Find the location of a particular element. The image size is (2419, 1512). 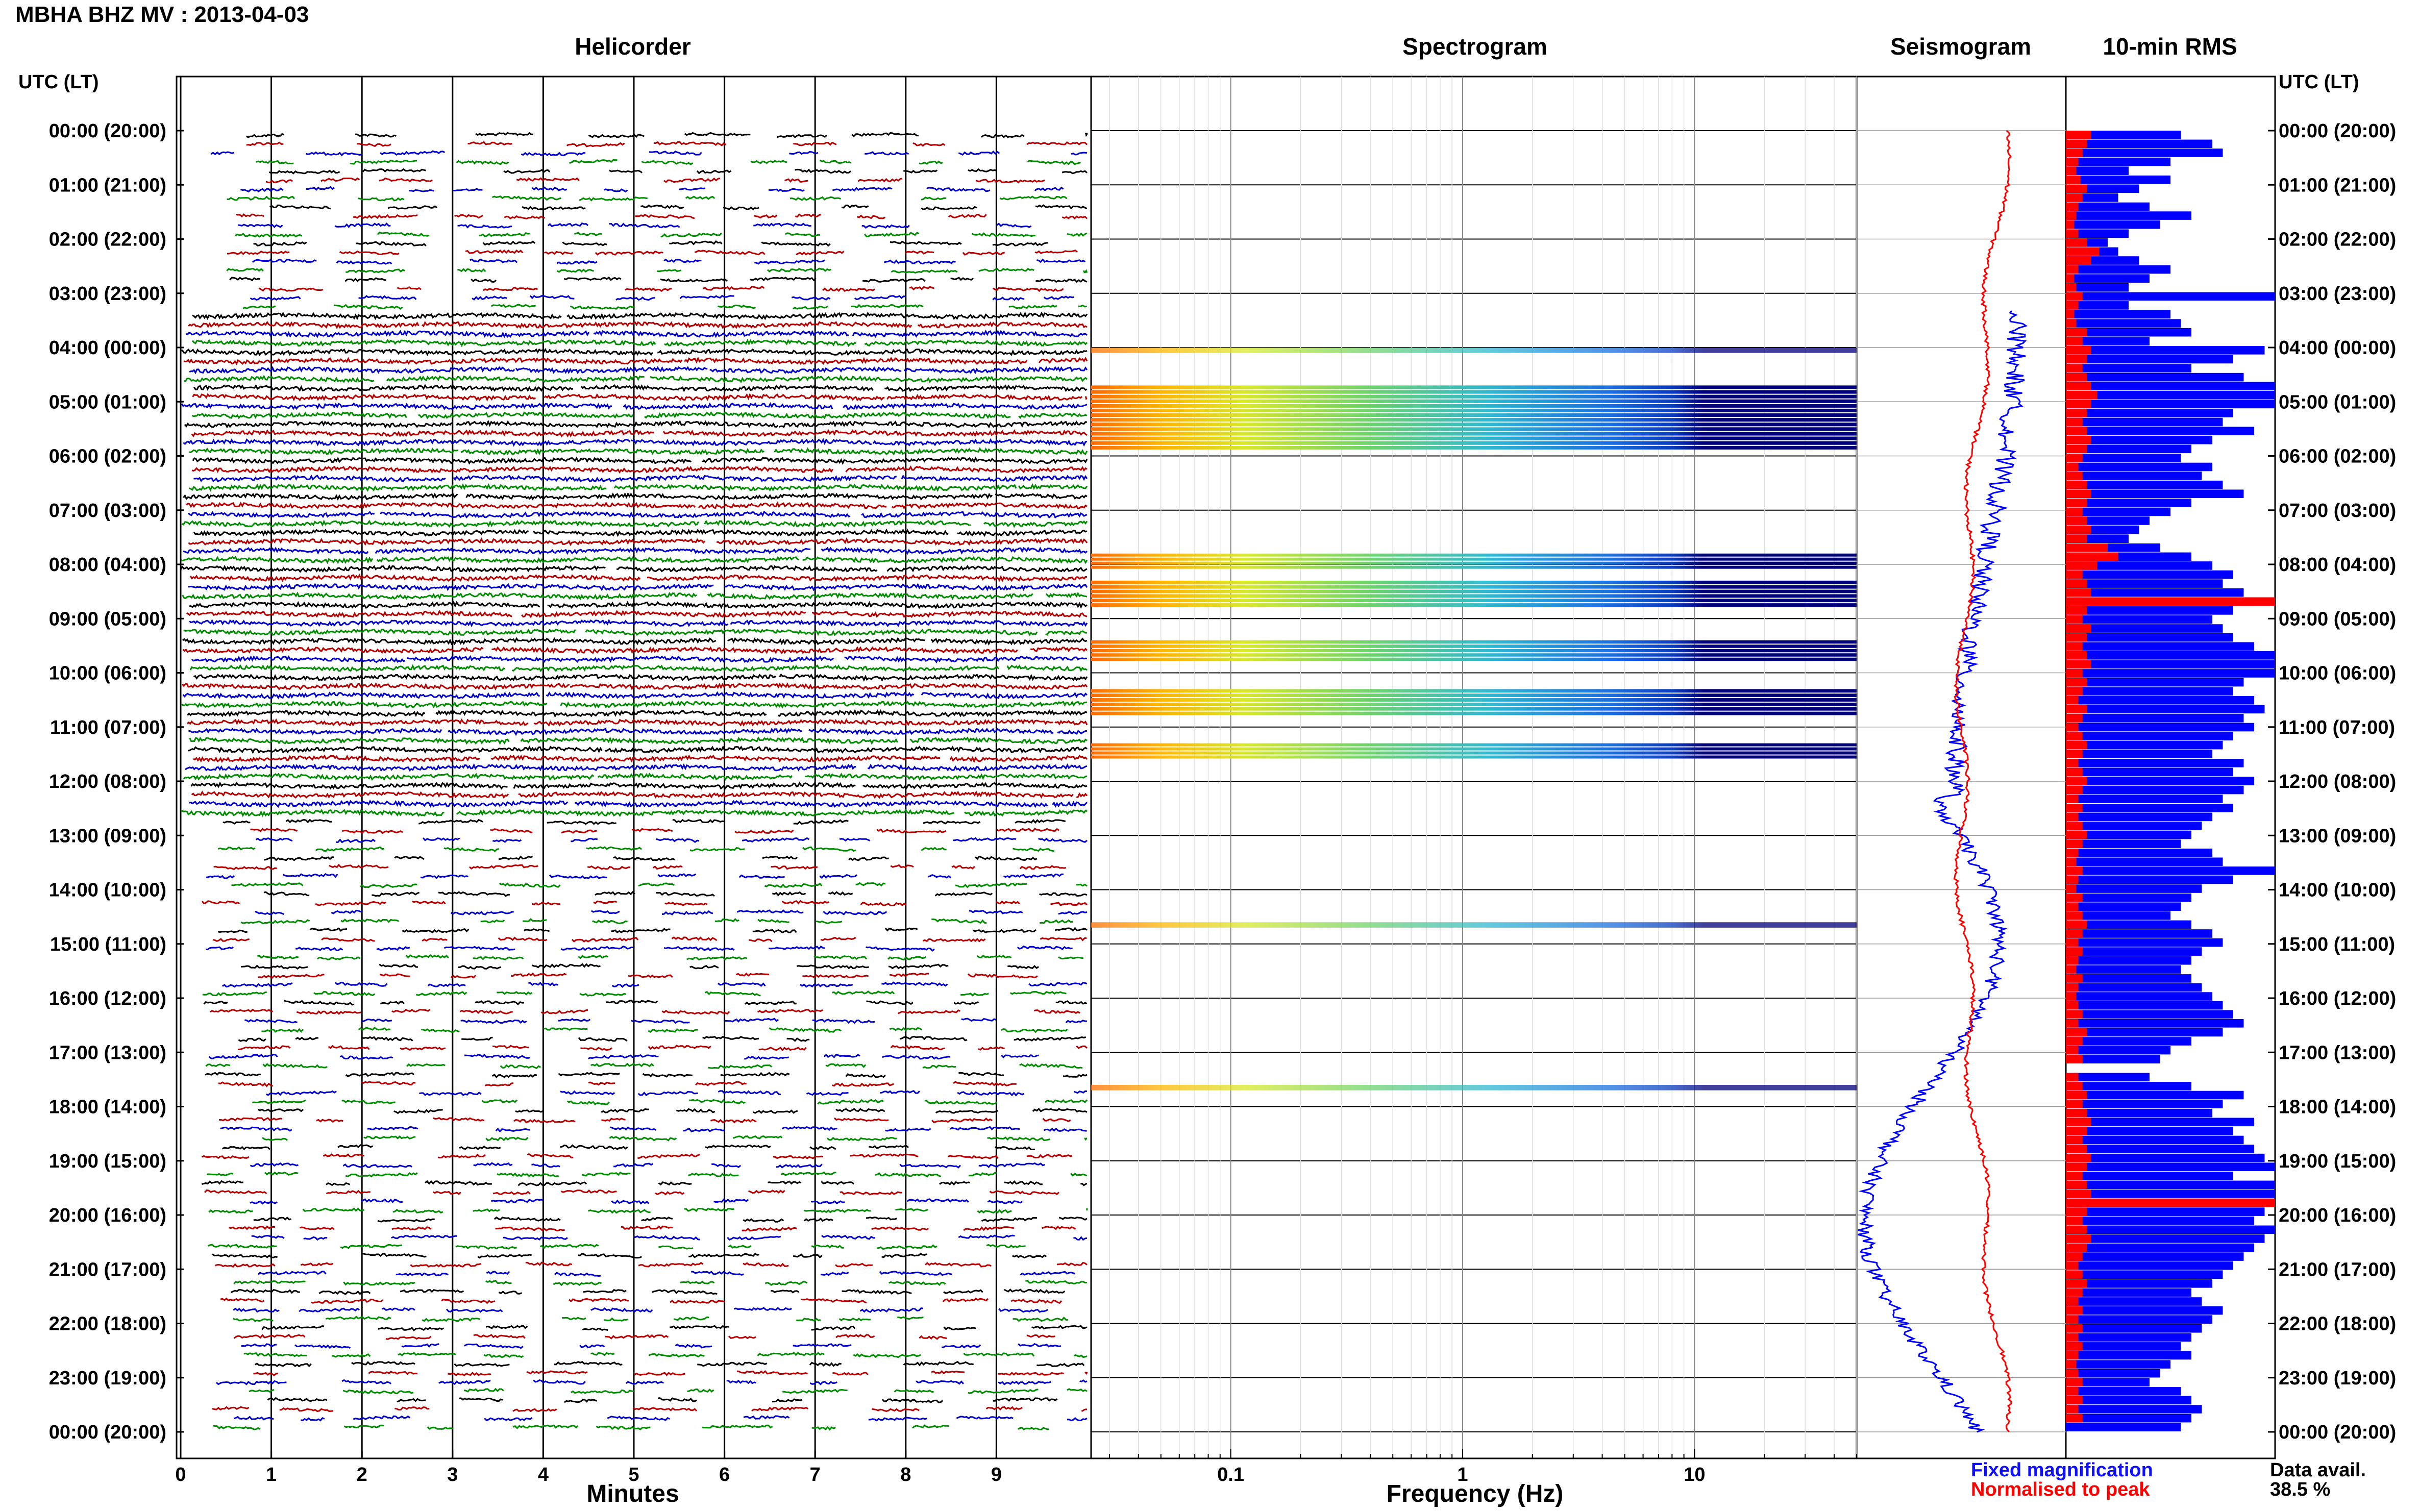

seismogram-normalised-trace is located at coordinates (1982, 781).